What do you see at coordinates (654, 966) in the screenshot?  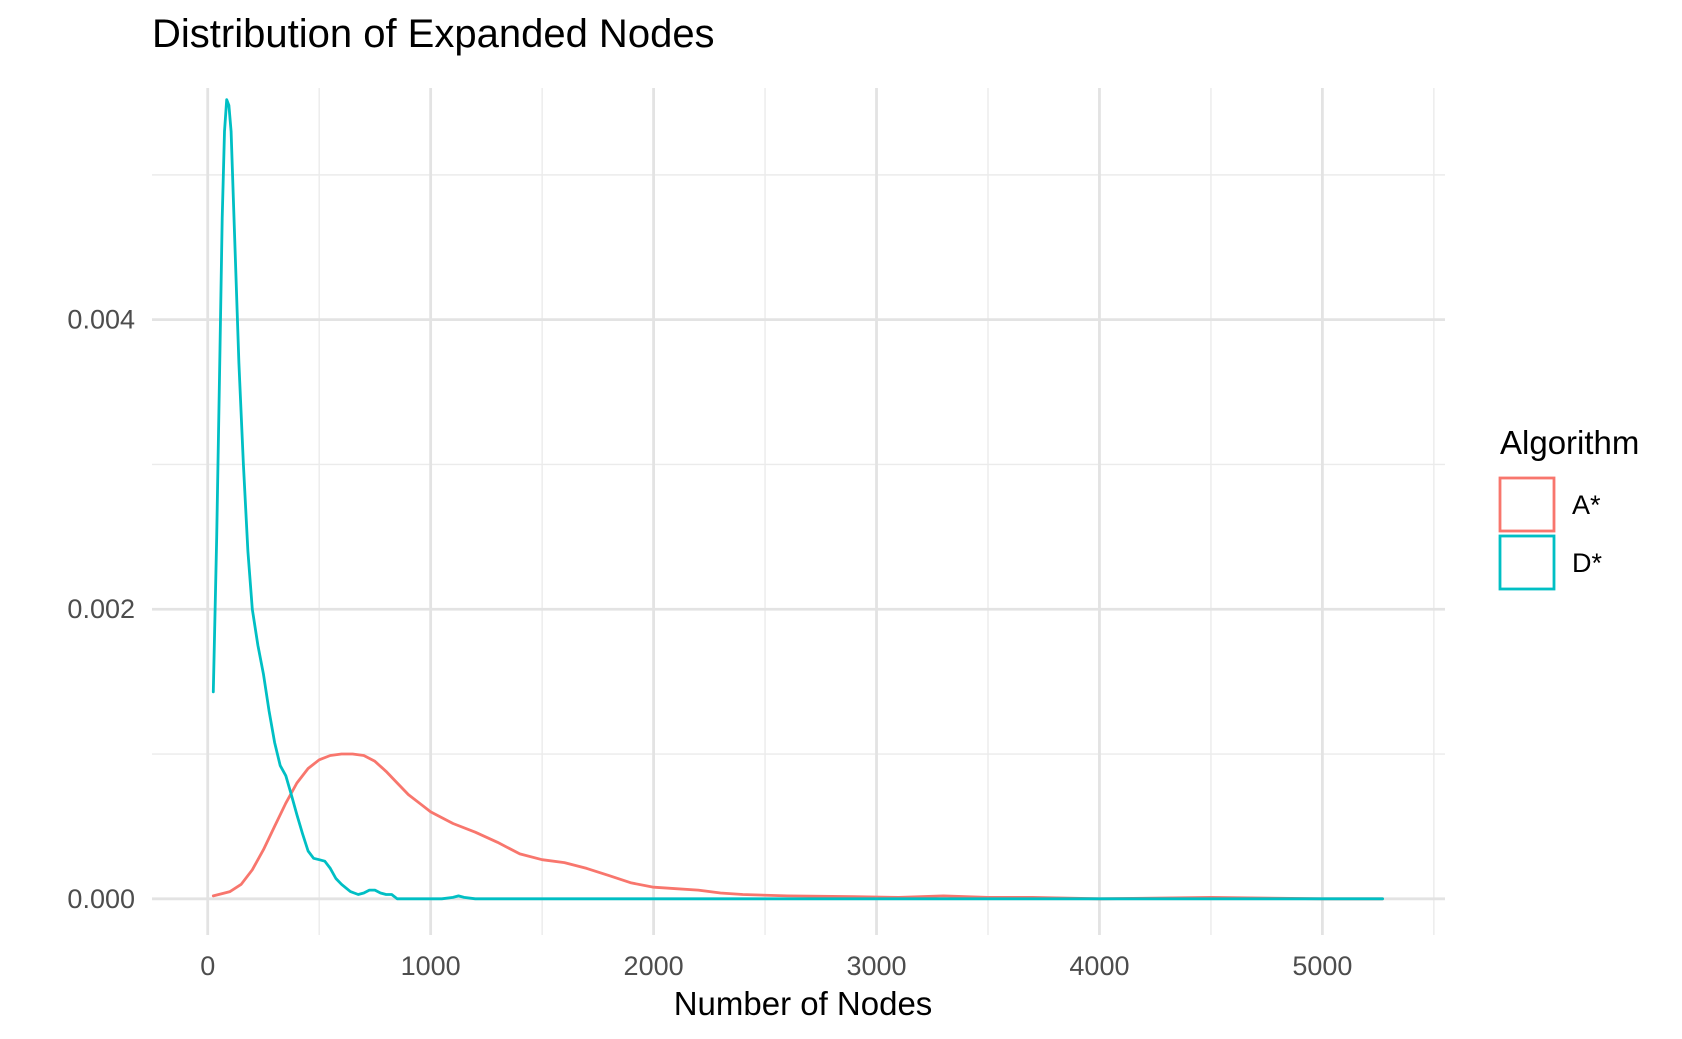 I see `x-tick-label: 2000` at bounding box center [654, 966].